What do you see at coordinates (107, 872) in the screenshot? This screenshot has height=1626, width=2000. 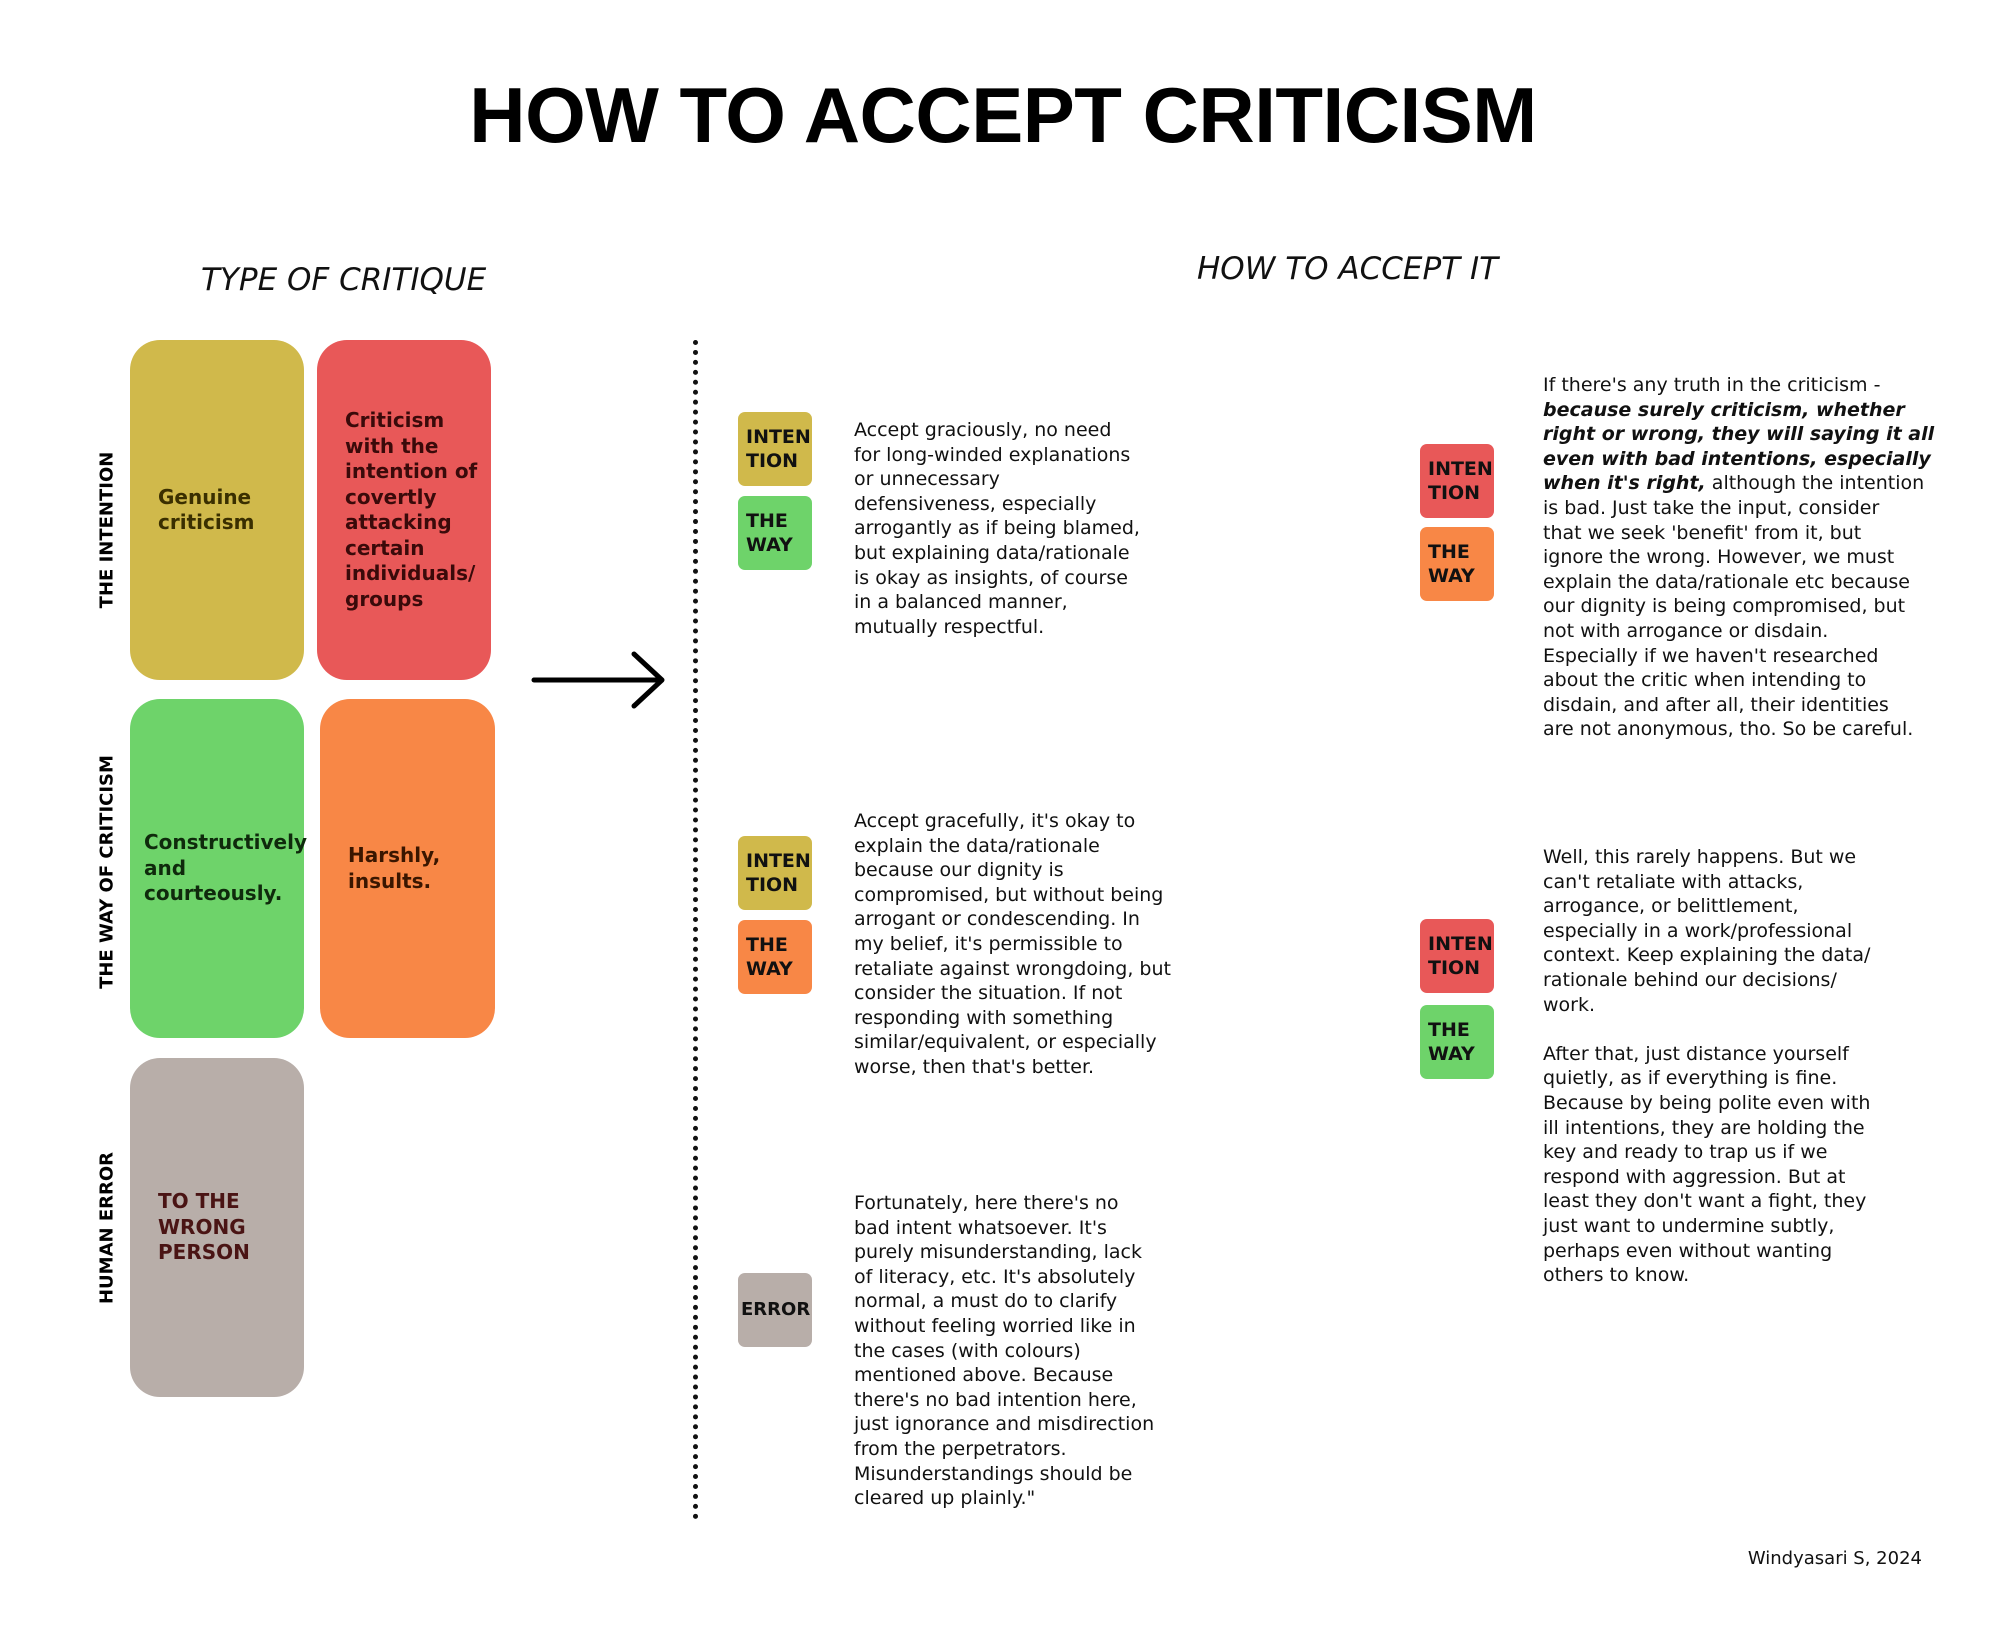 I see `row-label-way: THE WAY OF CRITICISM` at bounding box center [107, 872].